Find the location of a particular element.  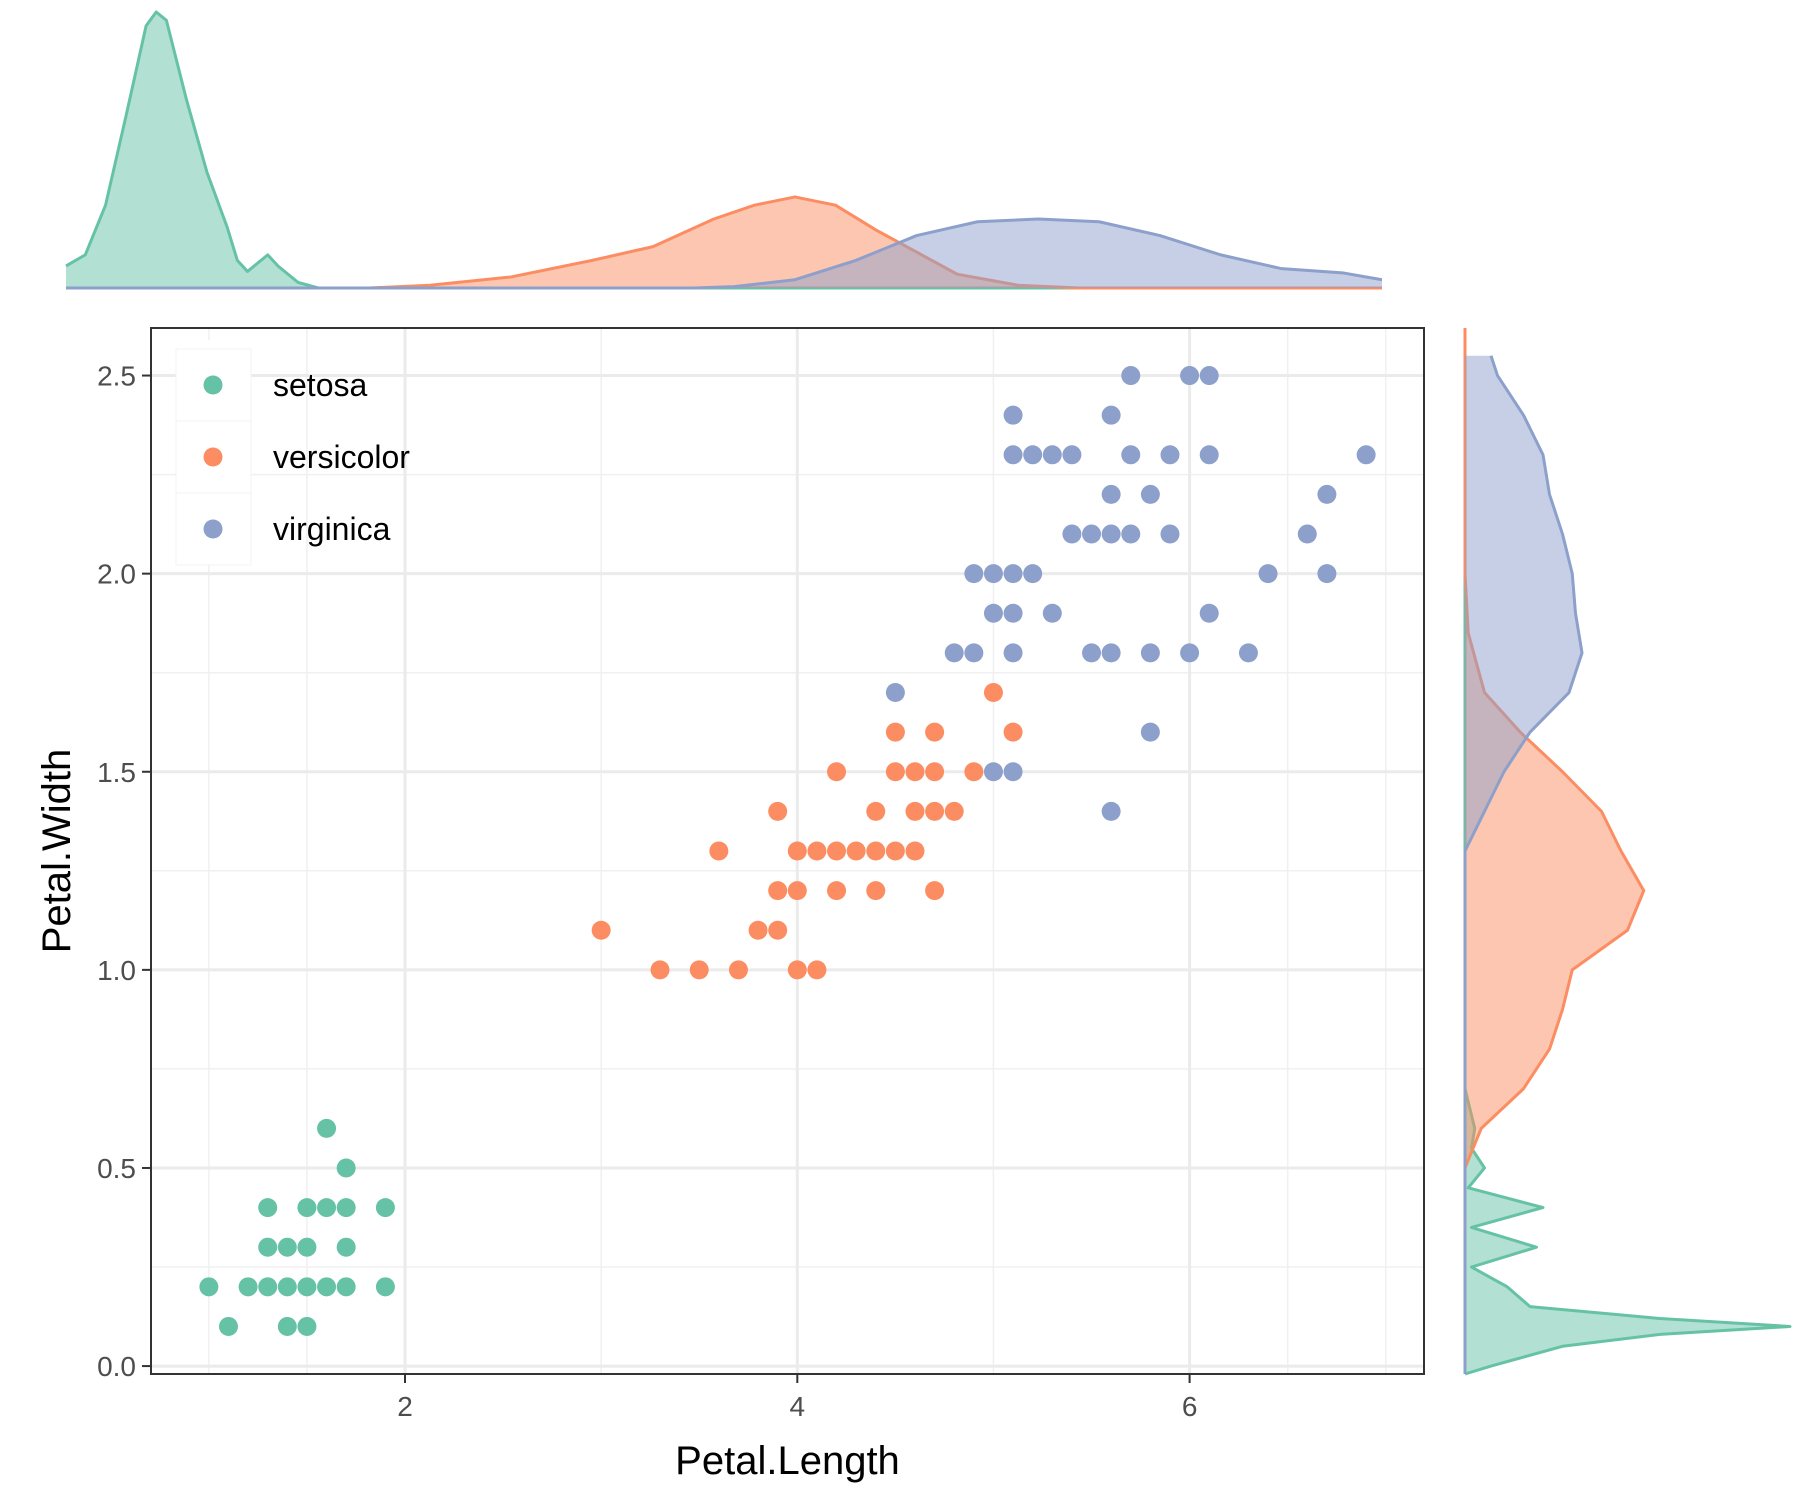

right-density-panel is located at coordinates (1627, 852).